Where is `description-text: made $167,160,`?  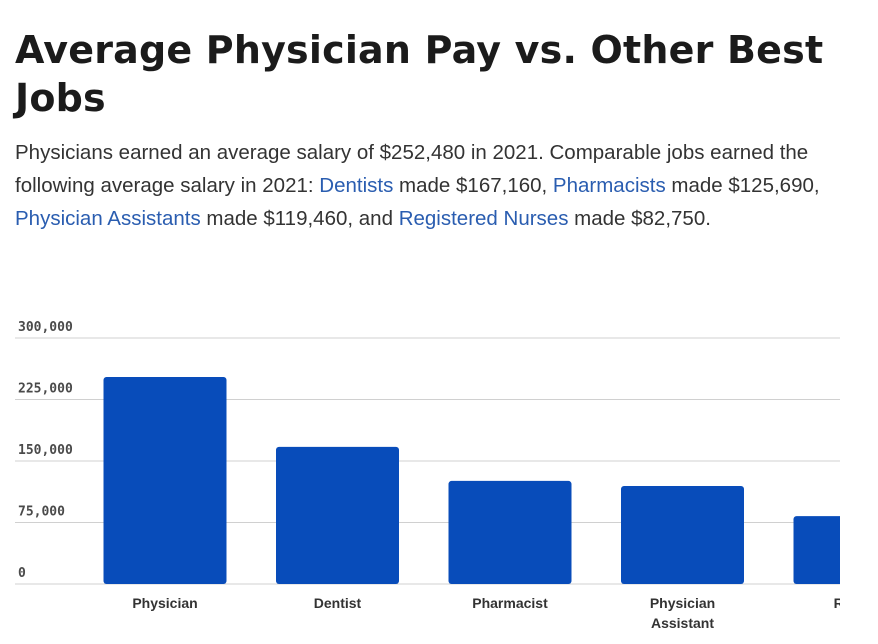
description-text: made $167,160, is located at coordinates (473, 185).